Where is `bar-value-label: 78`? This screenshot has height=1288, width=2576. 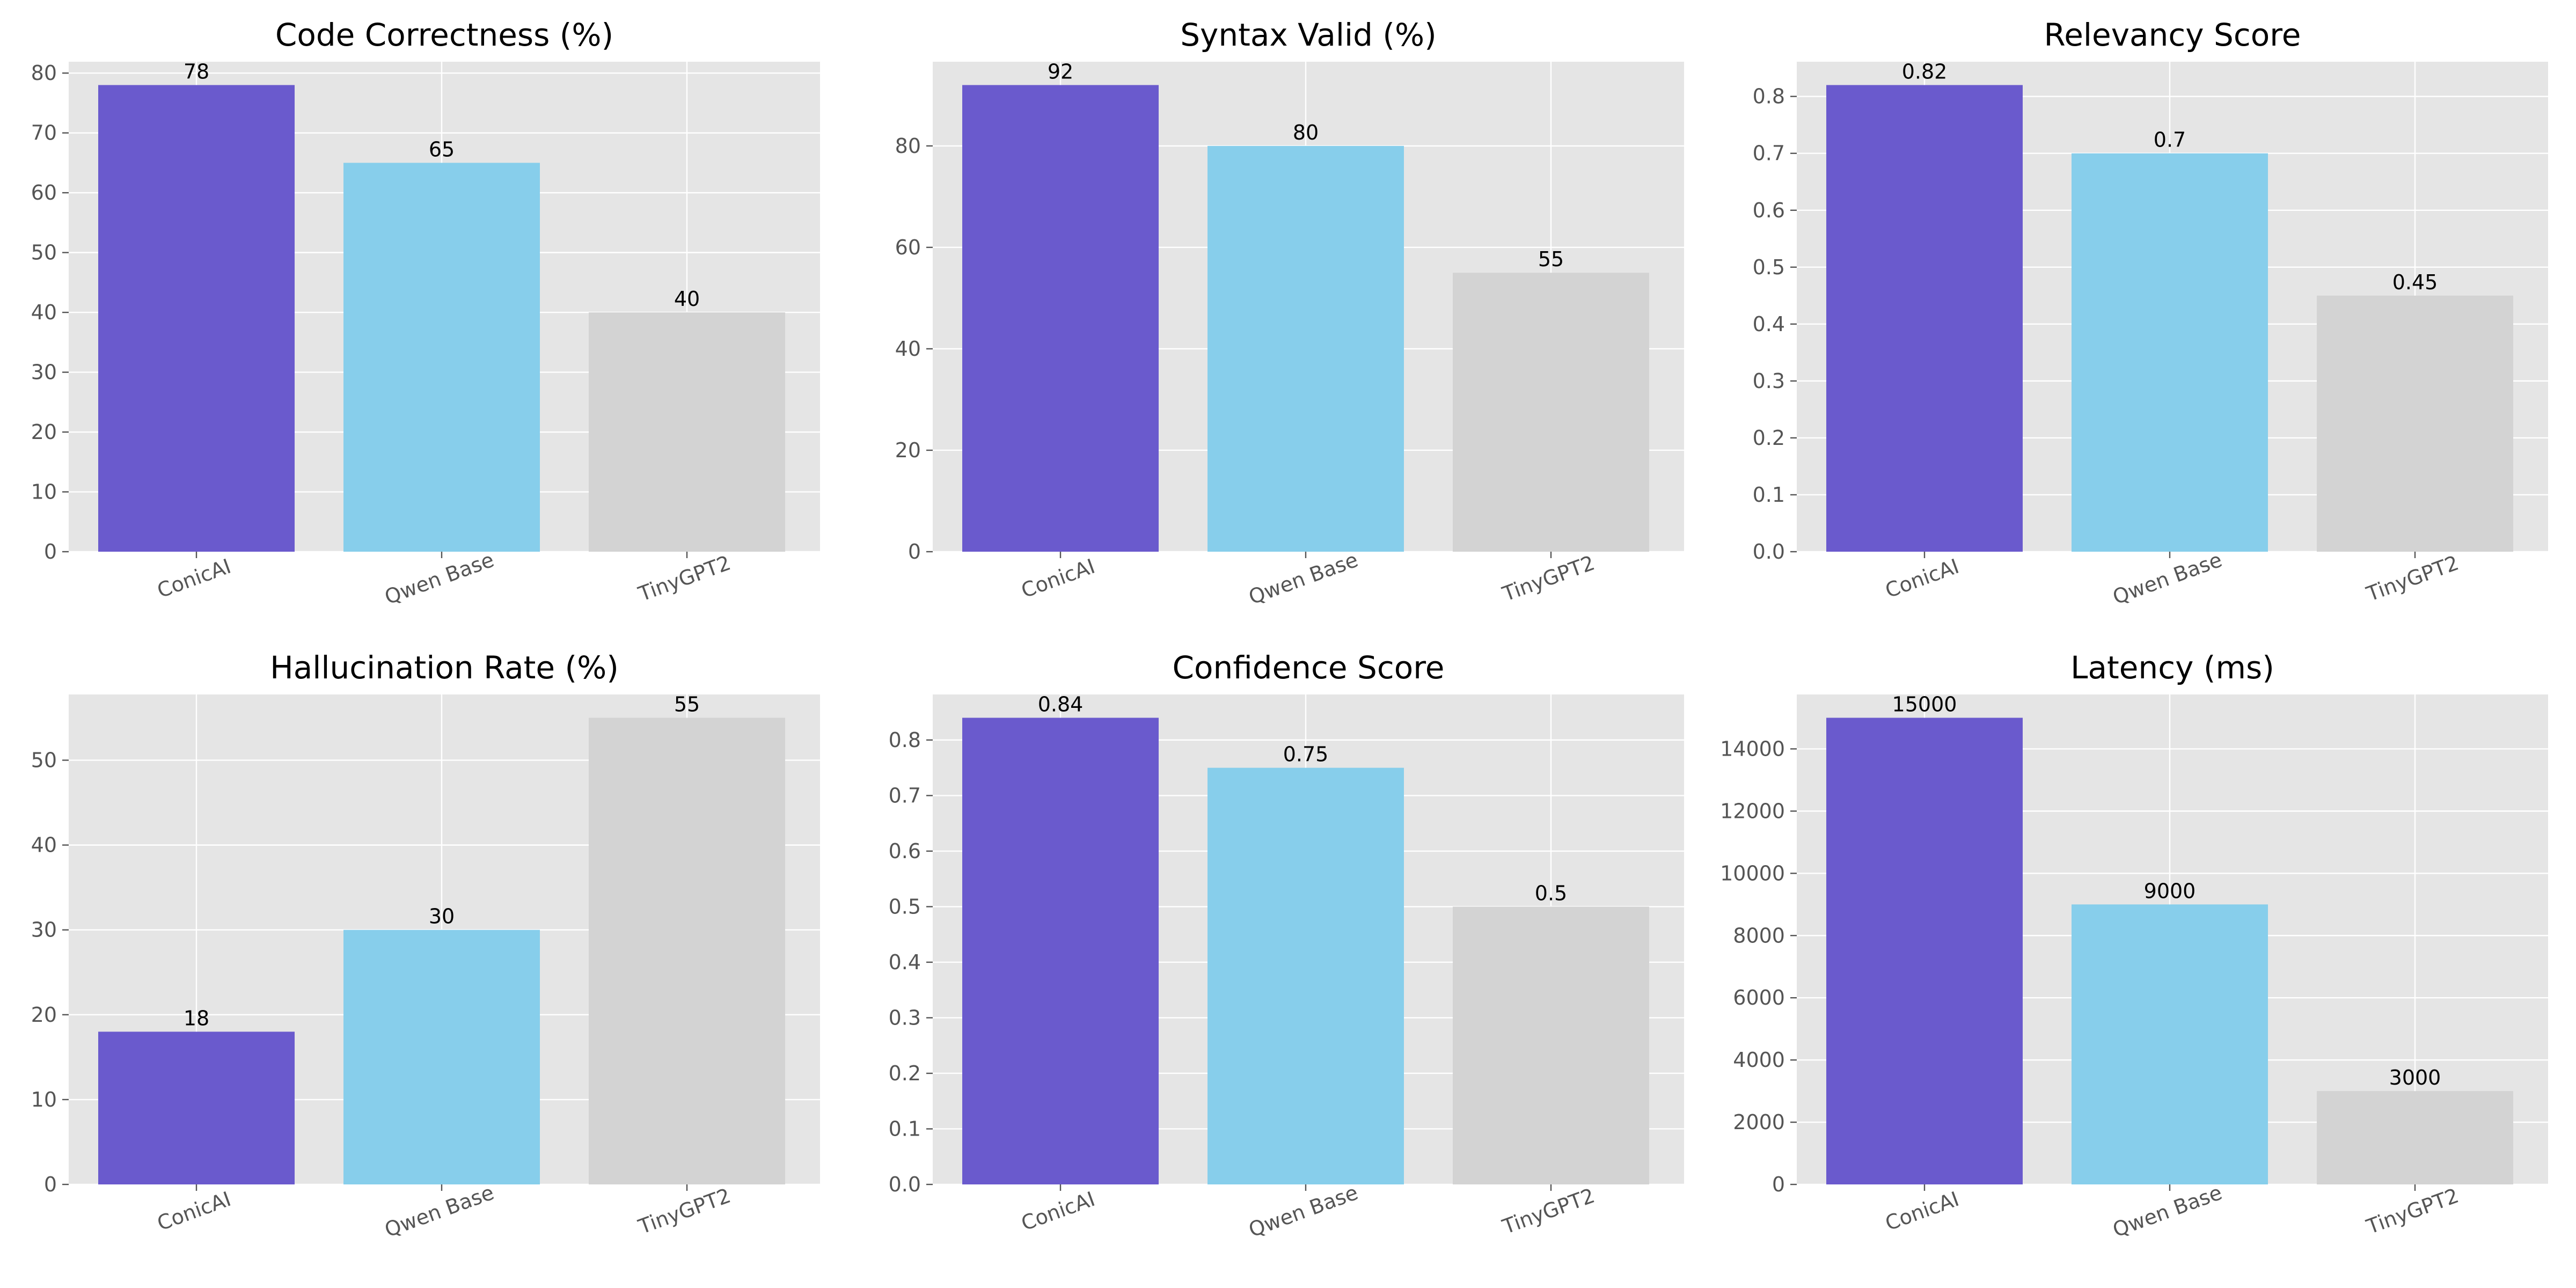
bar-value-label: 78 is located at coordinates (196, 71).